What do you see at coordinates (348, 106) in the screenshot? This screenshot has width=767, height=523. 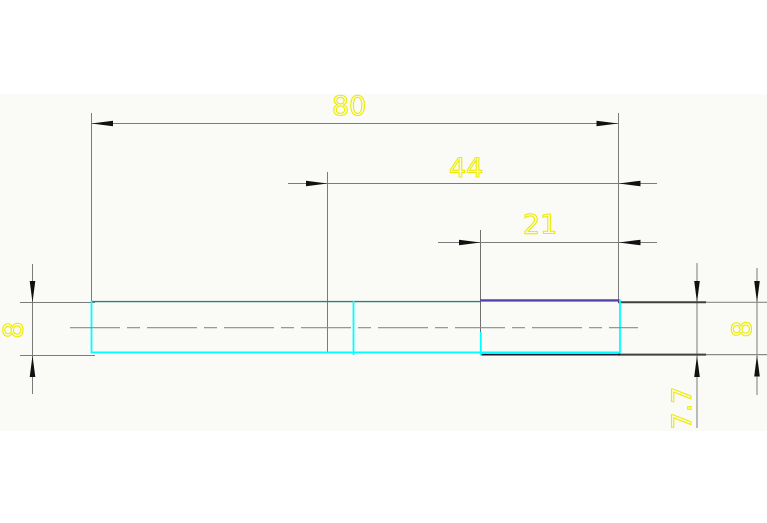 I see `dim-80-label: 80` at bounding box center [348, 106].